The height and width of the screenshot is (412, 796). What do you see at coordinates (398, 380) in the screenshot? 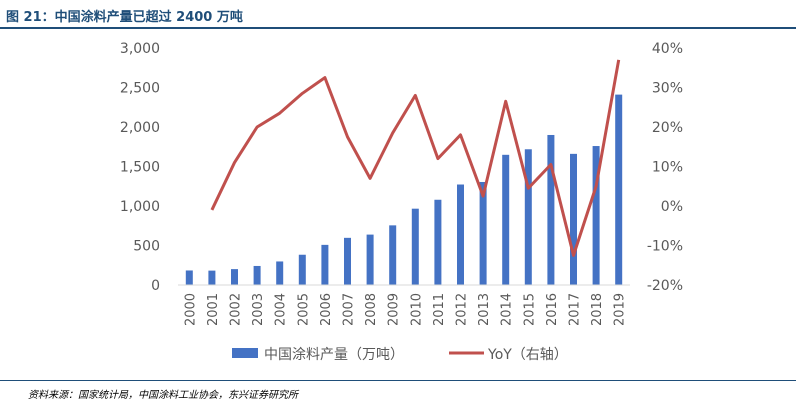
I see `source-divider` at bounding box center [398, 380].